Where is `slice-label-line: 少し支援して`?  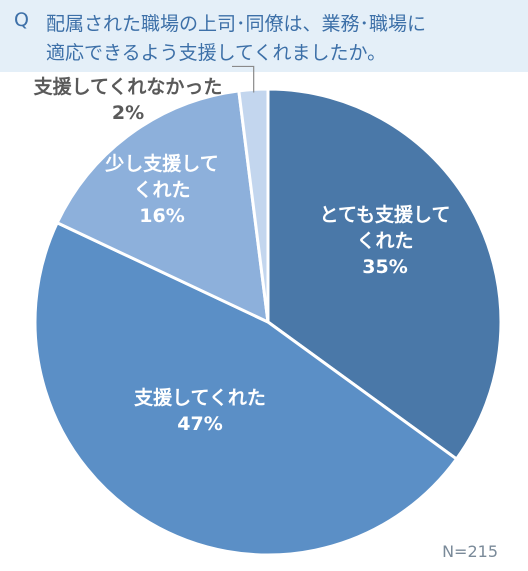 slice-label-line: 少し支援して is located at coordinates (161, 163).